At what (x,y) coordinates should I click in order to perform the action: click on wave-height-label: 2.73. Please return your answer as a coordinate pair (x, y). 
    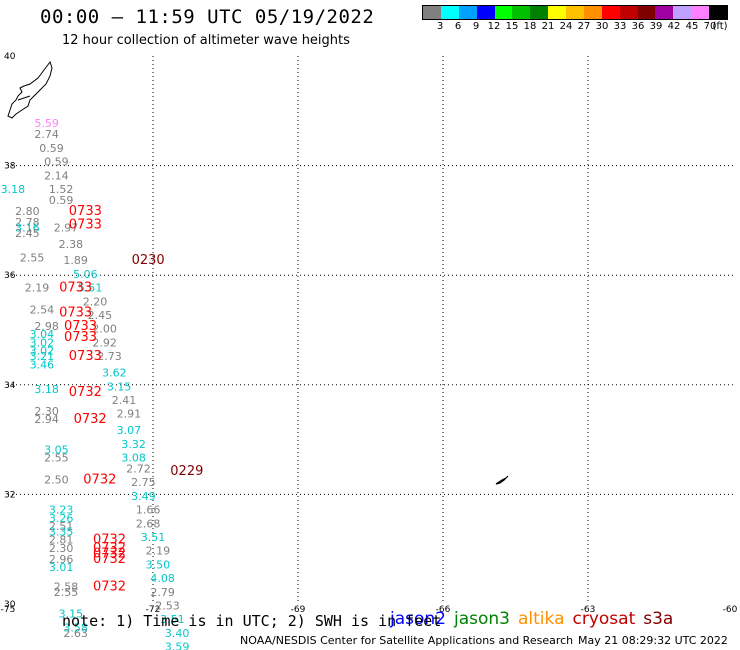
    Looking at the image, I should click on (109, 356).